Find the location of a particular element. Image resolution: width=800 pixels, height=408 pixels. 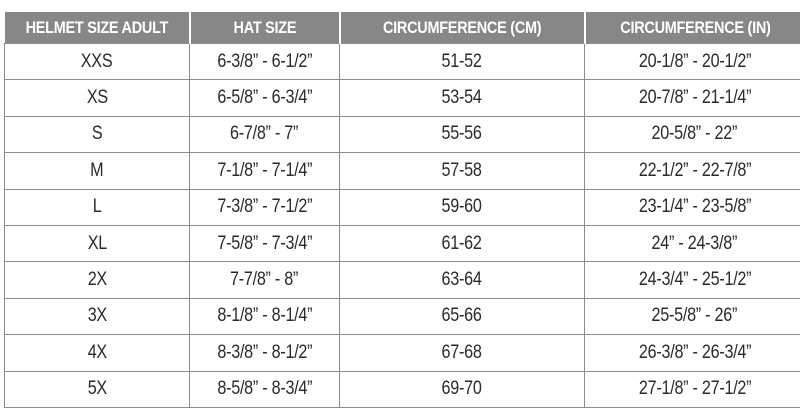

cell-text: 24-3/4” - 25-1/2” is located at coordinates (695, 280).